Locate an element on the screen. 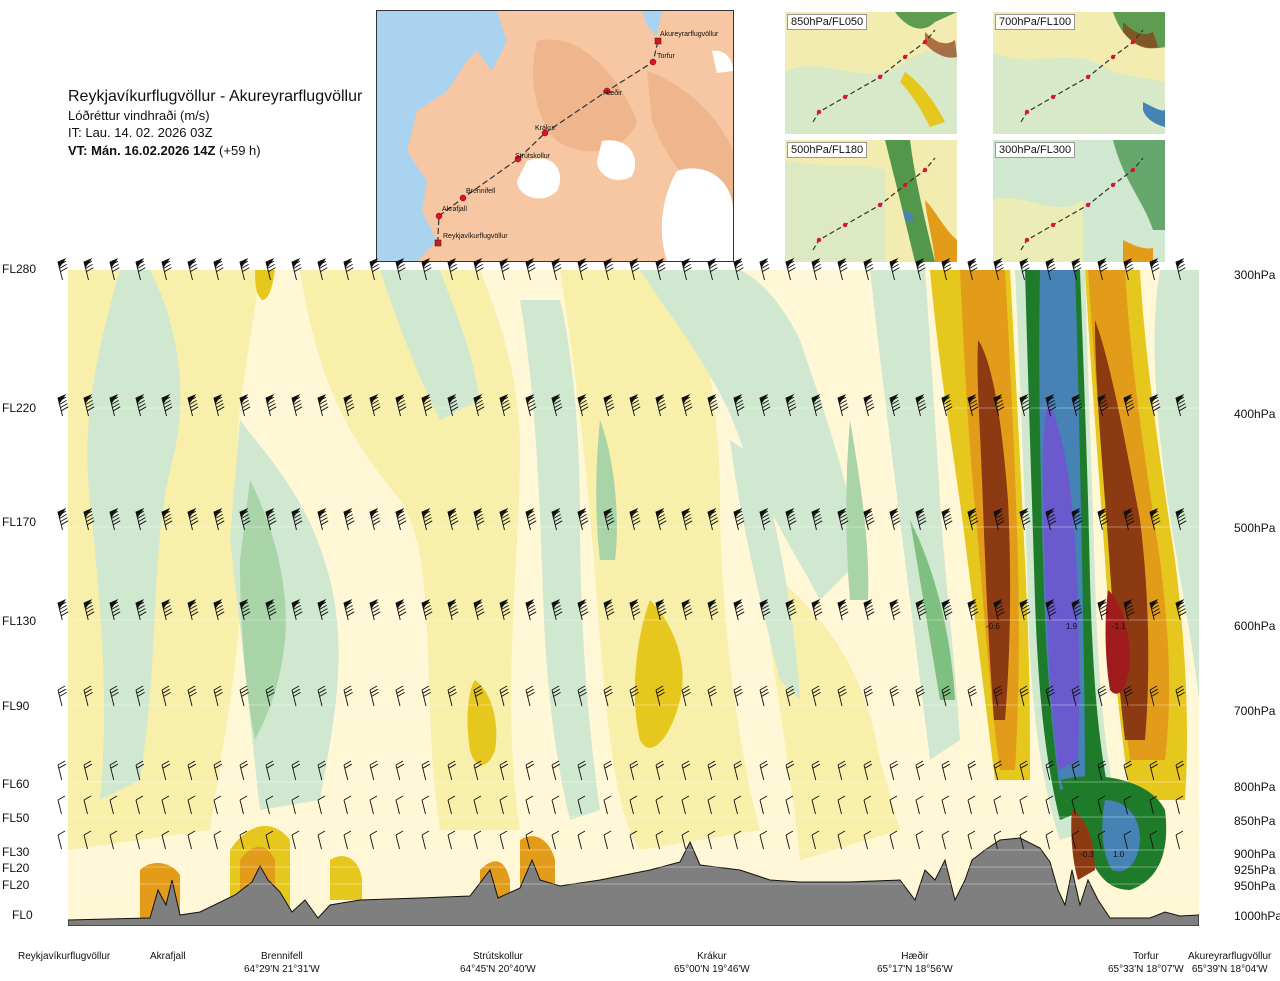  map-label-akureyrarflugvollur: Akureyrarflugvöllur is located at coordinates (689, 34).